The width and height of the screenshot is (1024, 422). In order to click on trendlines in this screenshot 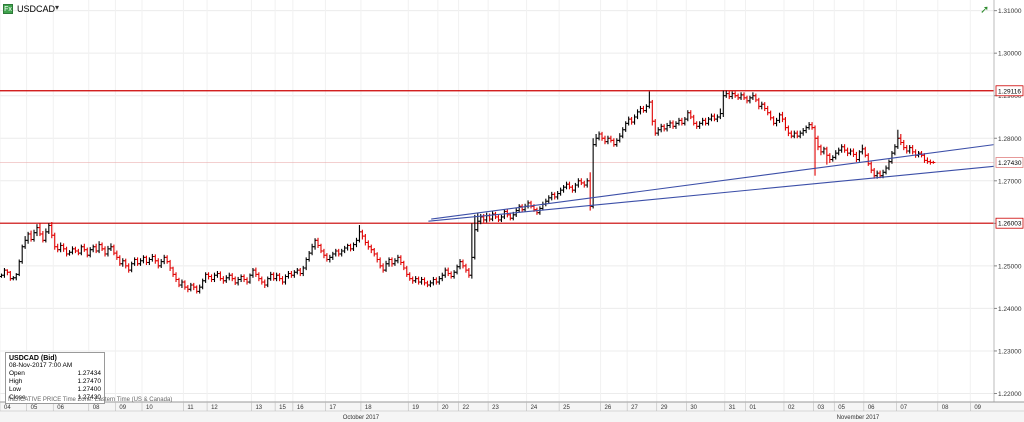, I will do `click(711, 183)`.